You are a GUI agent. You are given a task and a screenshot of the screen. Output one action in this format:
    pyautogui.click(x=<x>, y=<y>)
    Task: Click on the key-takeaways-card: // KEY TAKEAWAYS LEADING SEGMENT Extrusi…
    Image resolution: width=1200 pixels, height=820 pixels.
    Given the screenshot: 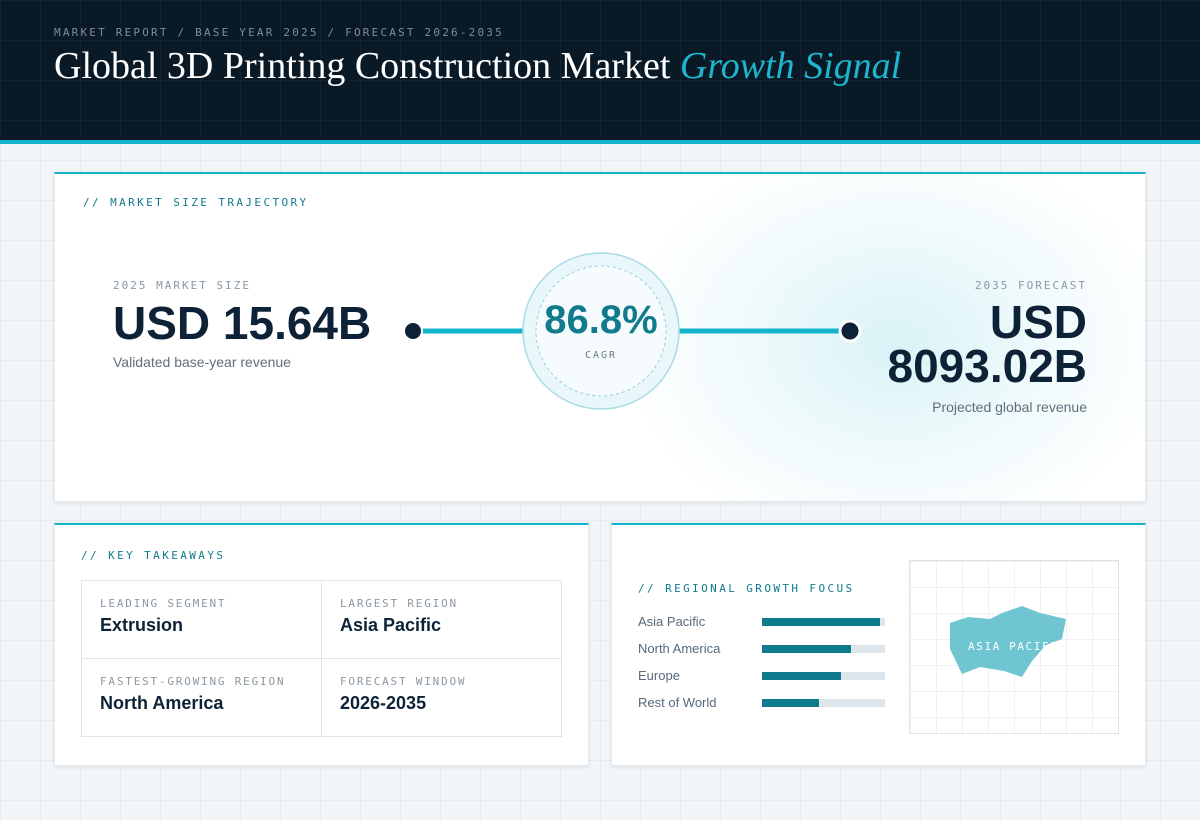 What is the action you would take?
    pyautogui.click(x=321, y=644)
    